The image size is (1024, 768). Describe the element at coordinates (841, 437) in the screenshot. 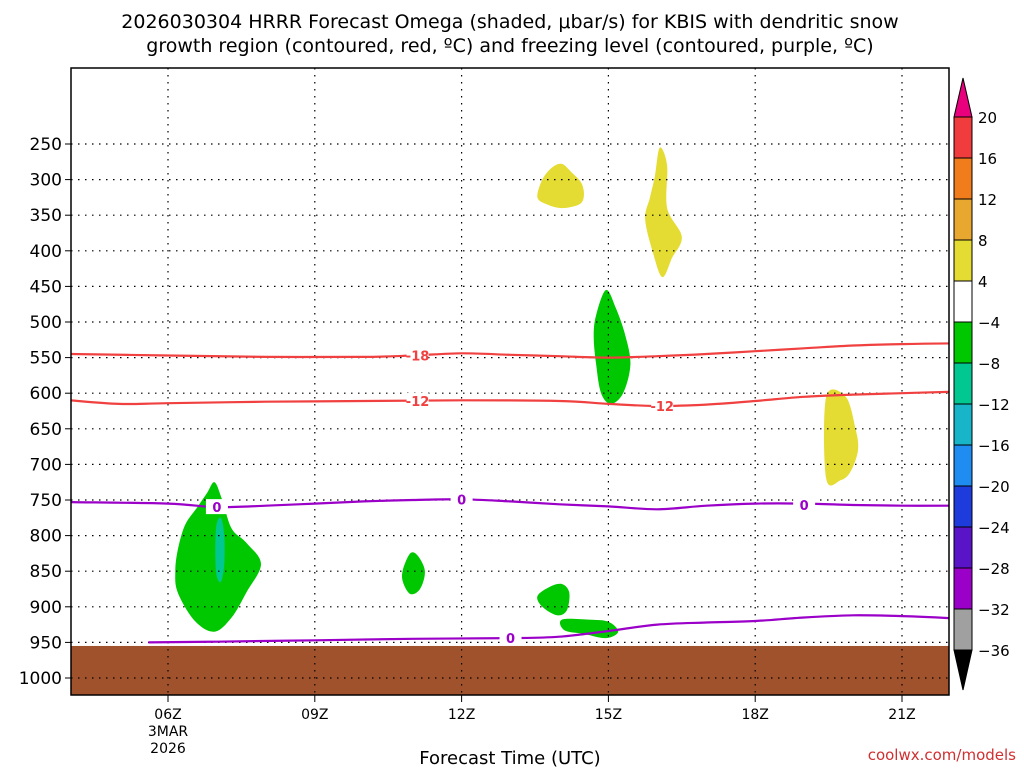

I see `omega-region-yellow-650mb-20z` at that location.